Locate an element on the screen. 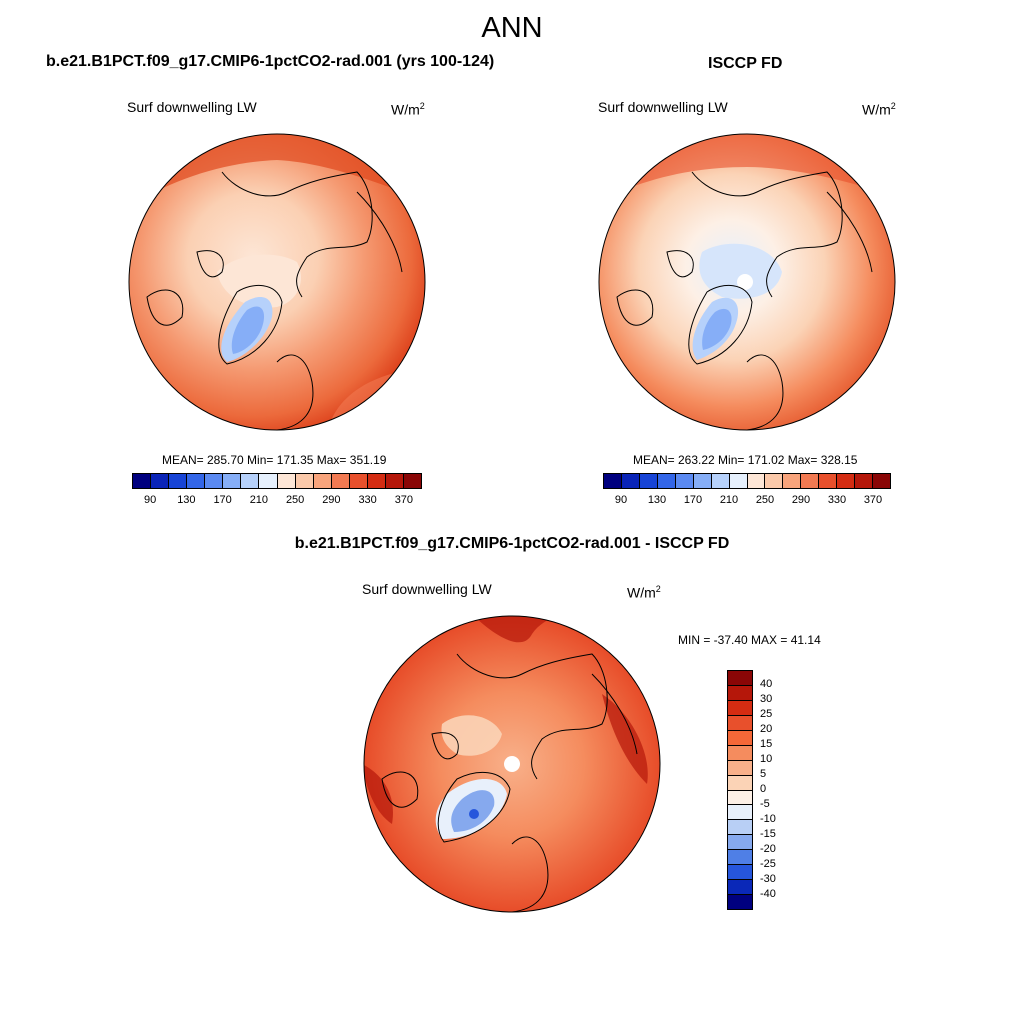 The width and height of the screenshot is (1024, 1024). panel3-pole-hole is located at coordinates (512, 764).